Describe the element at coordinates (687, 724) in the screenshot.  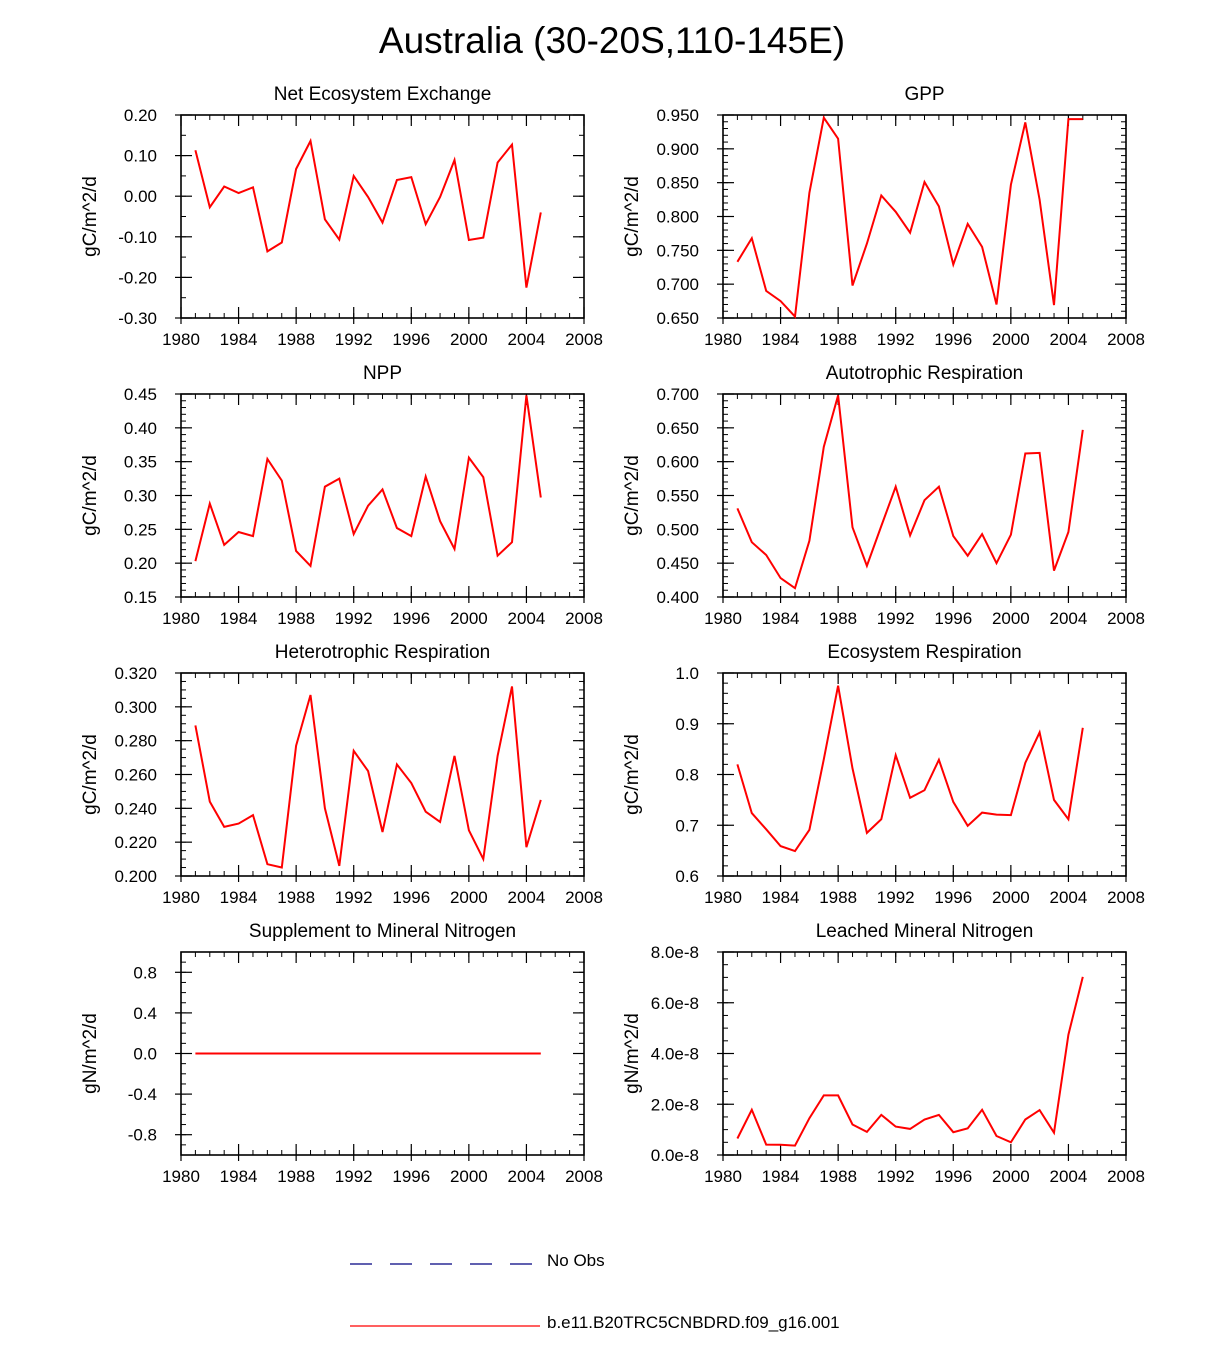
I see `y-tick-label: 0.9` at that location.